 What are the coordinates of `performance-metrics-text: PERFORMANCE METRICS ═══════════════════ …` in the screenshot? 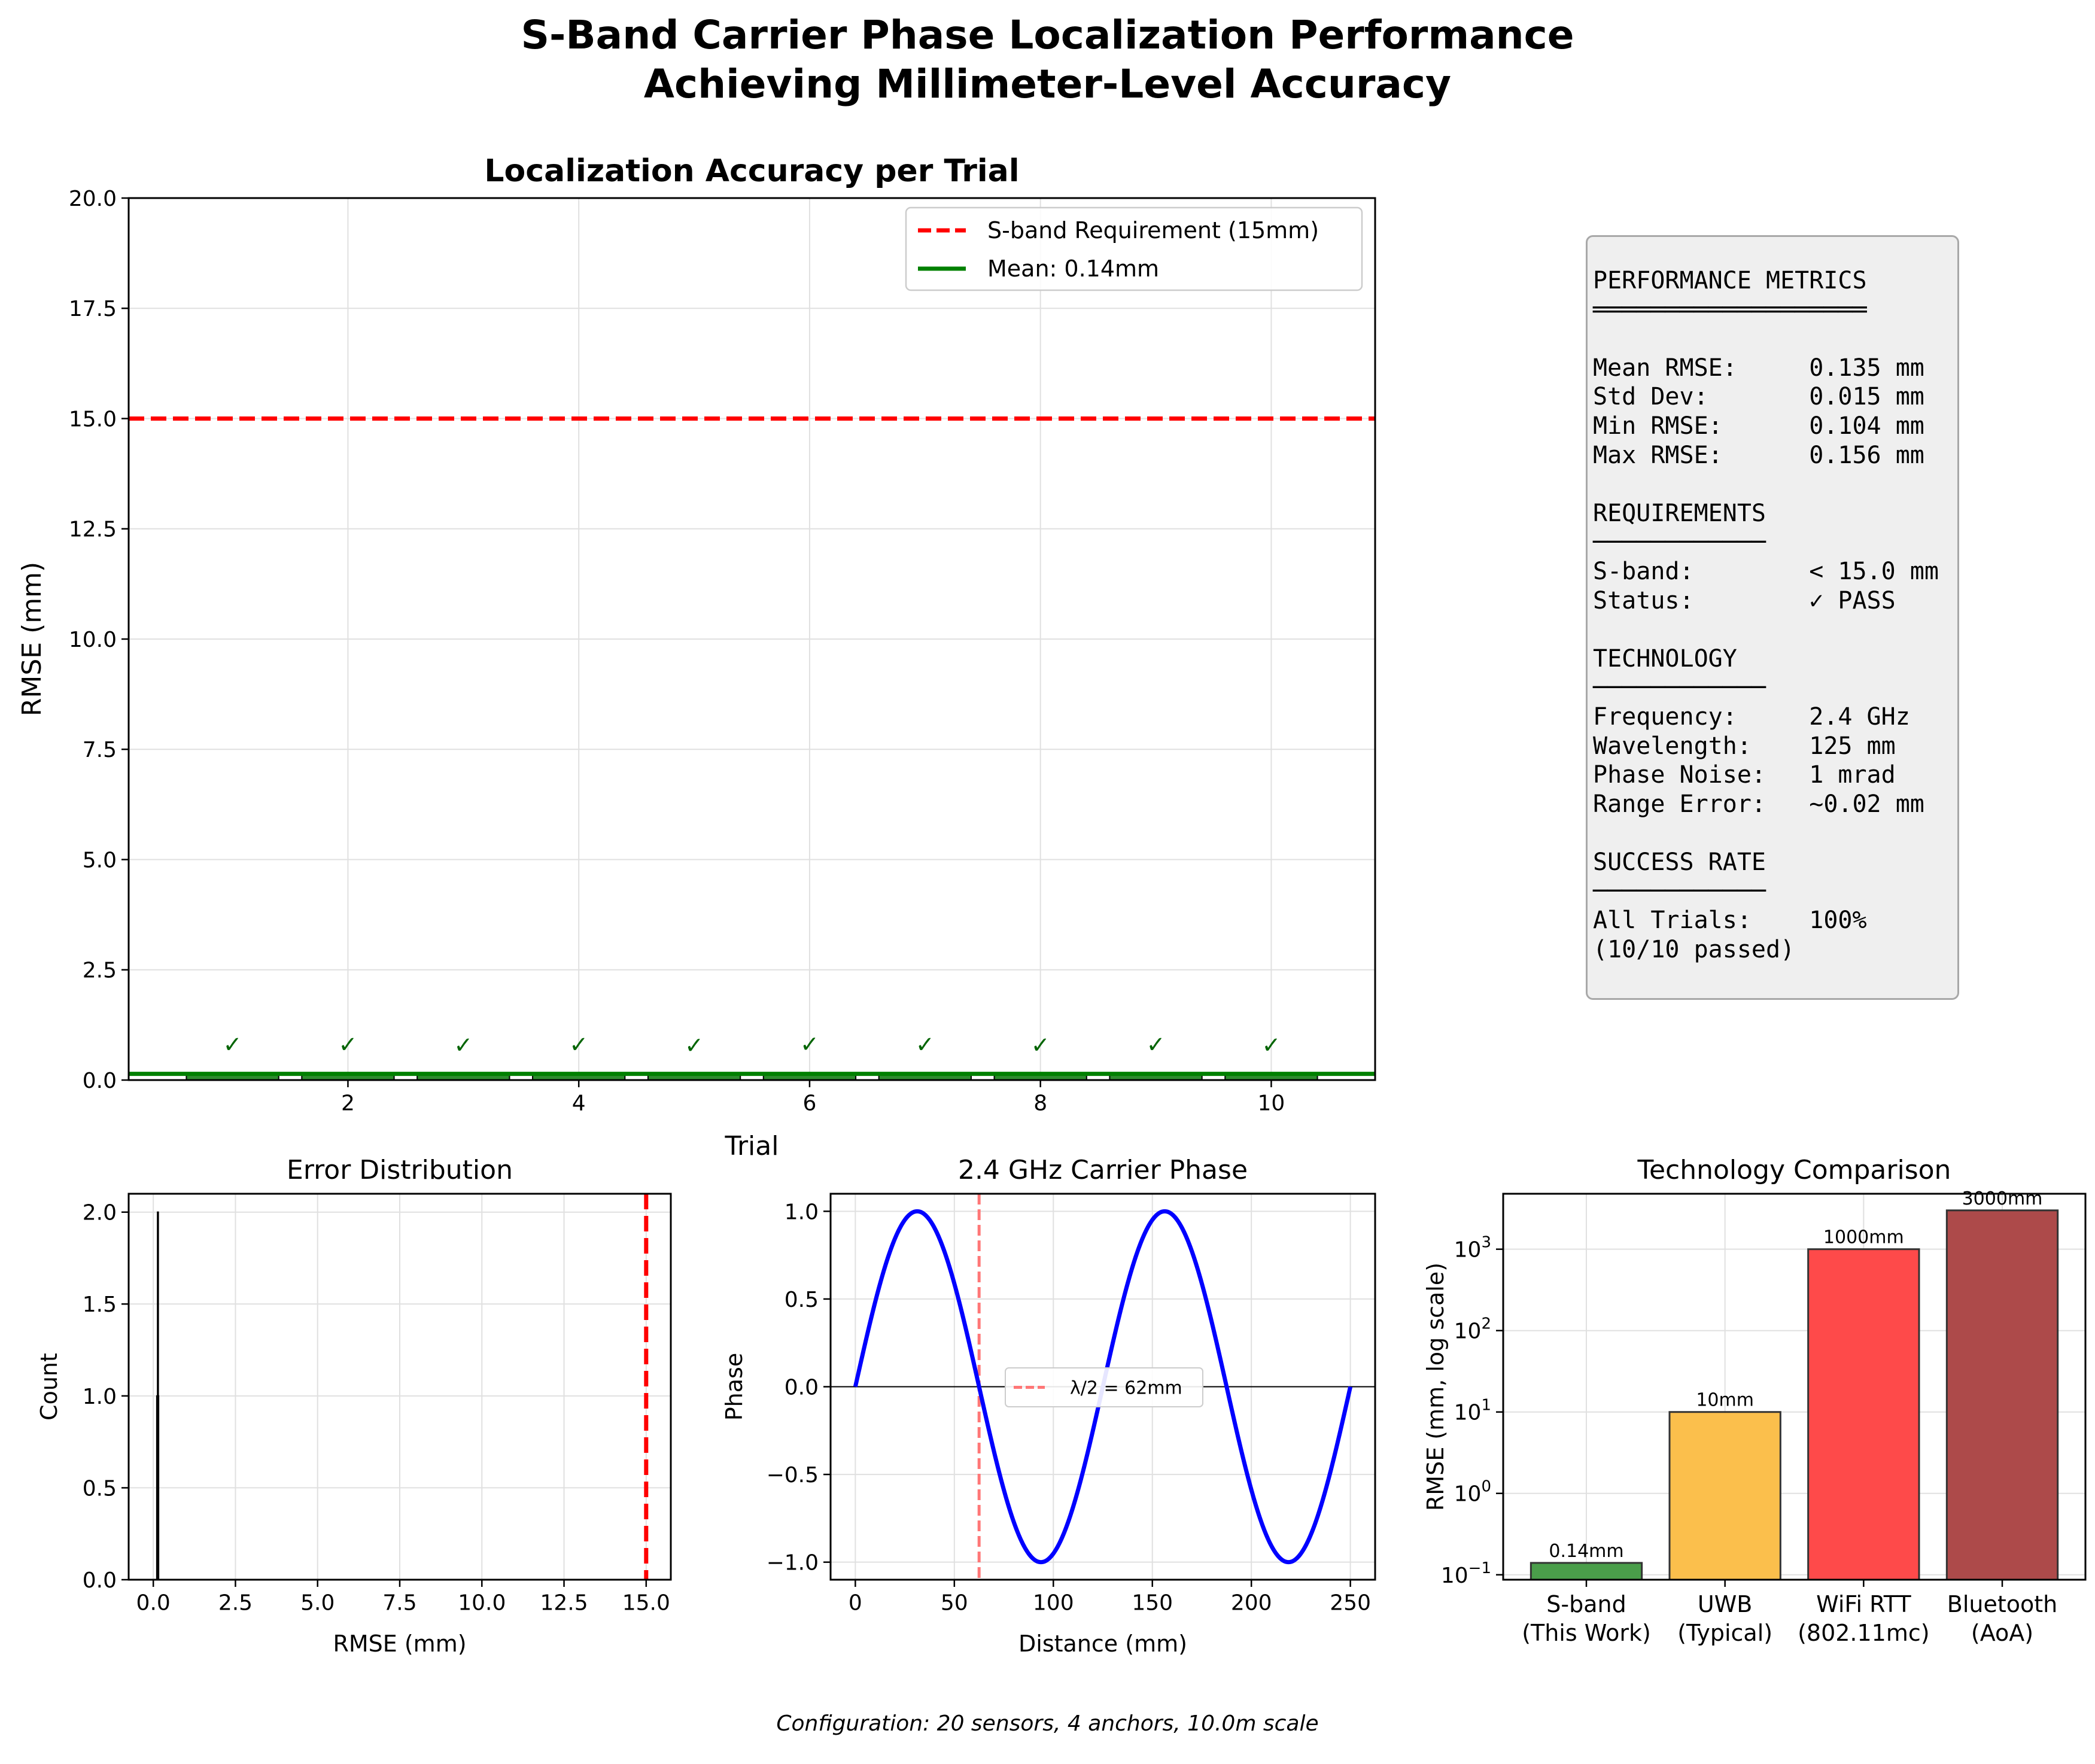 It's located at (1766, 615).